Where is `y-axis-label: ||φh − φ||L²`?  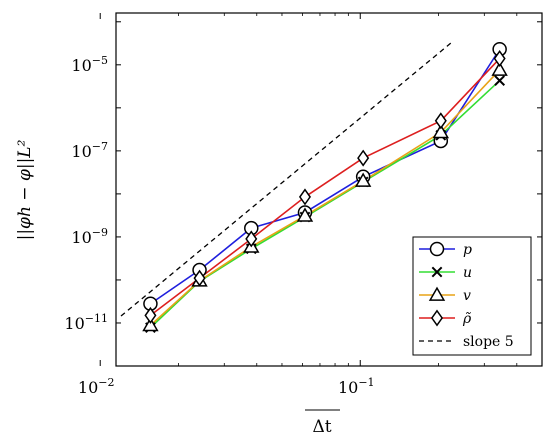 y-axis-label: ||φh − φ||L² is located at coordinates (25, 189).